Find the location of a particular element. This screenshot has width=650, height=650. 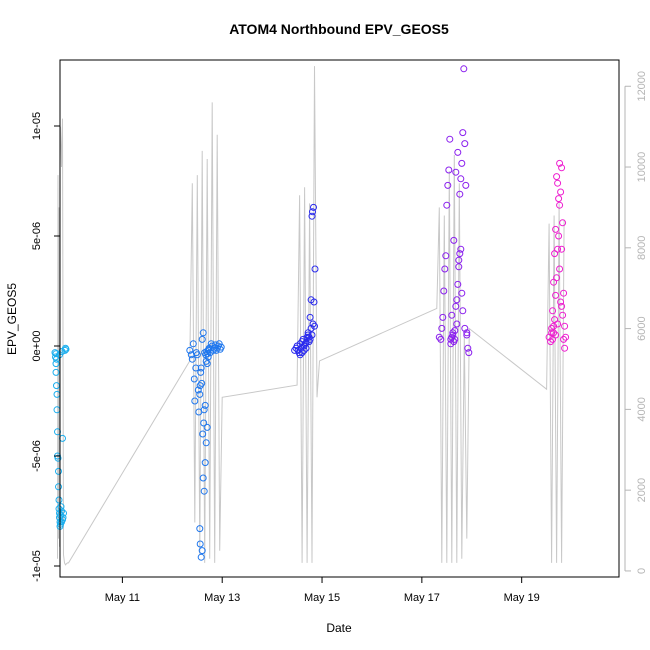

y2-tick-label: 10000 is located at coordinates (642, 167).